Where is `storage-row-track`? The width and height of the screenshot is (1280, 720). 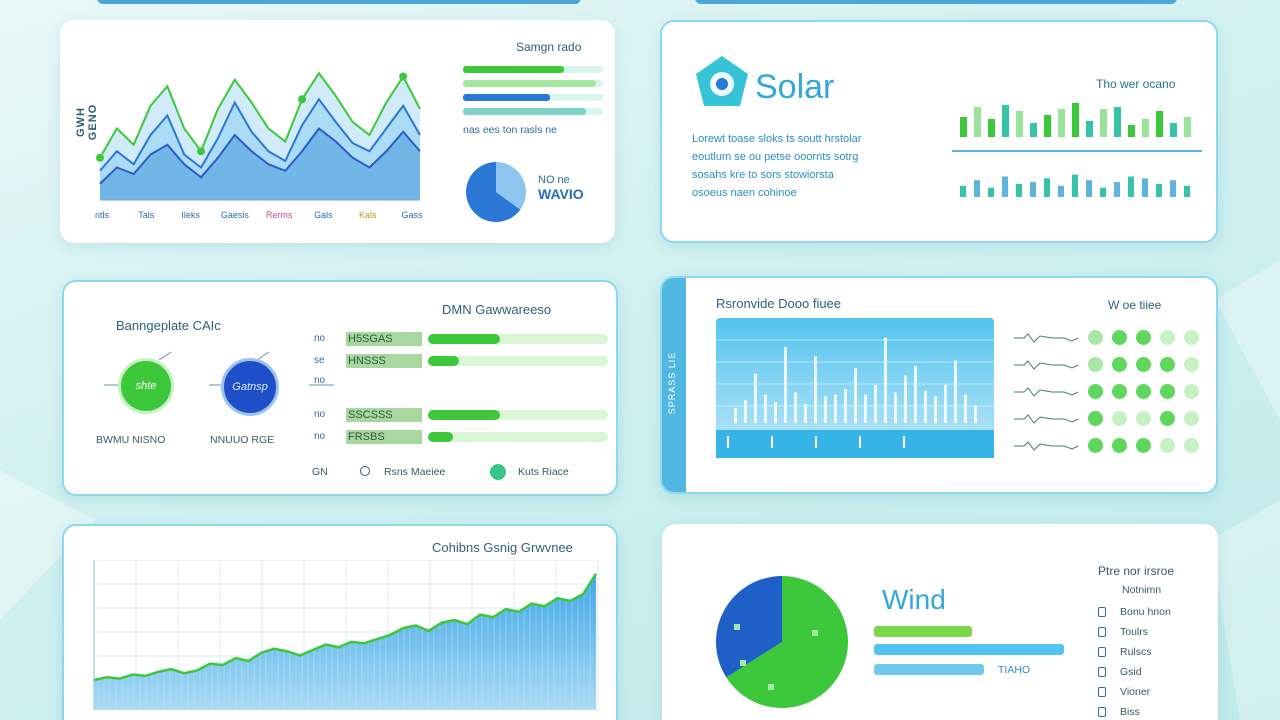
storage-row-track is located at coordinates (518, 415).